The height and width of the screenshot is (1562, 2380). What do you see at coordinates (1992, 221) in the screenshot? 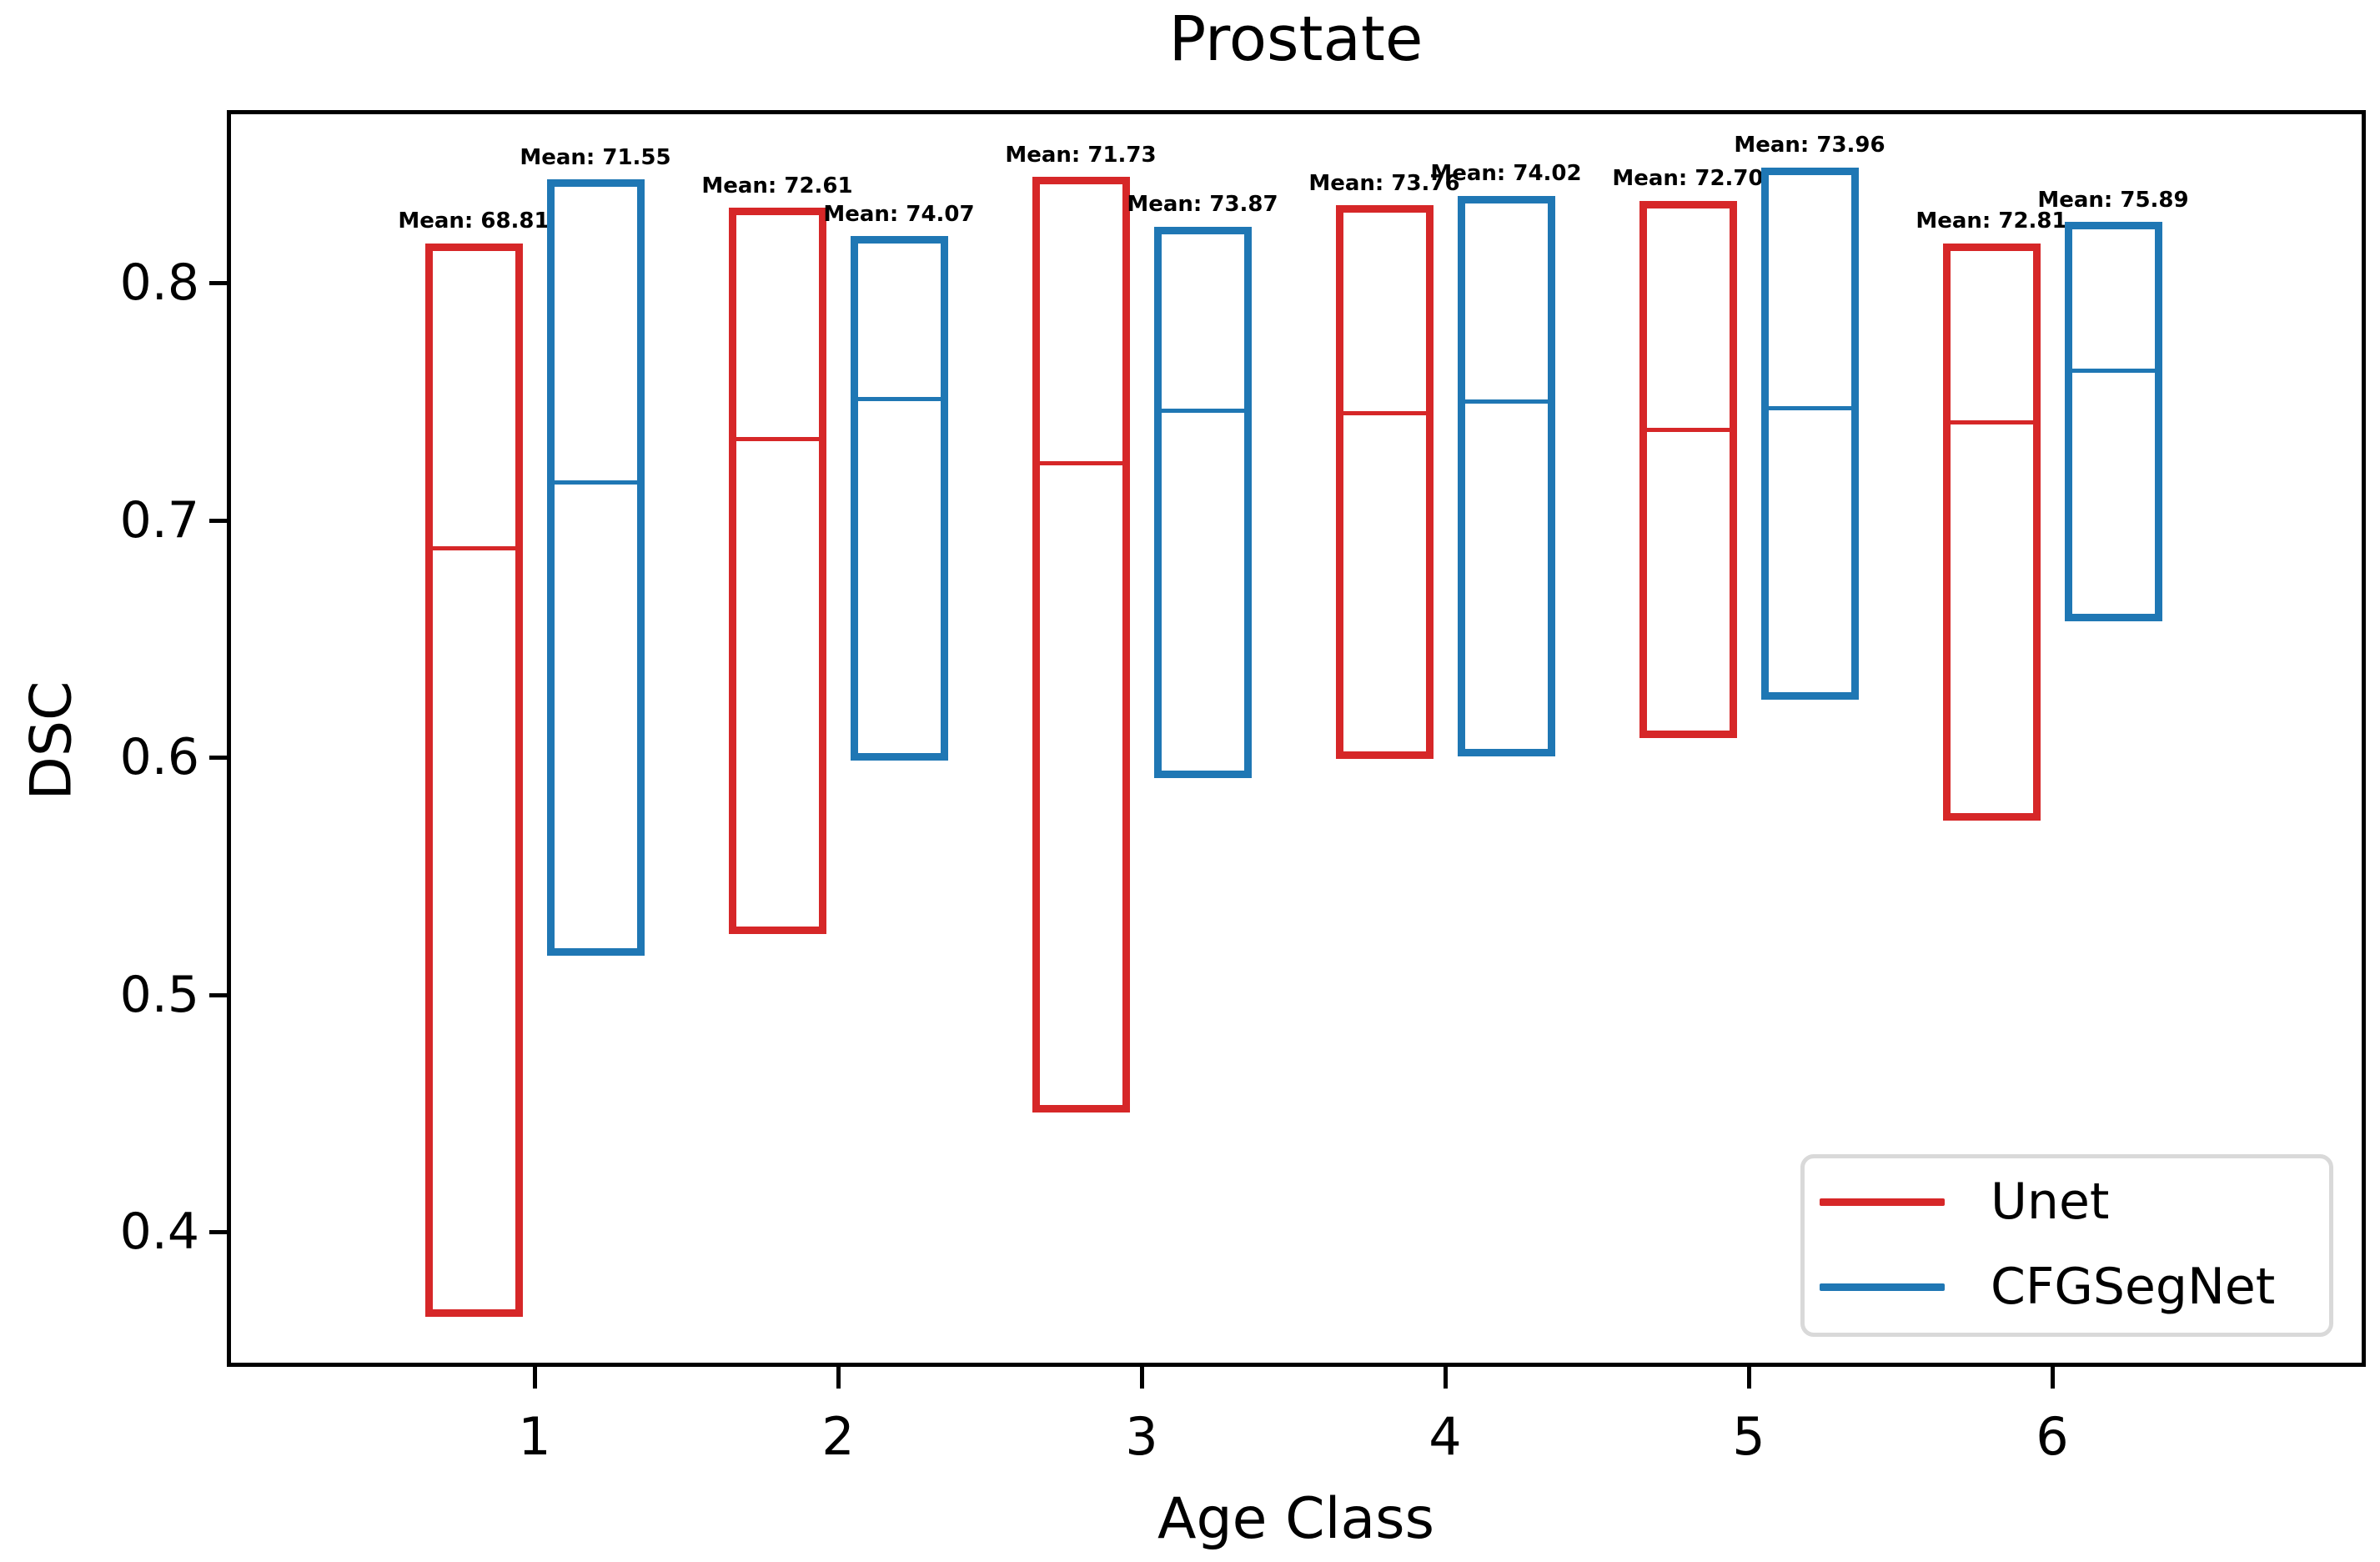
I see `mean-annotation-unet: Mean: 72.81` at bounding box center [1992, 221].